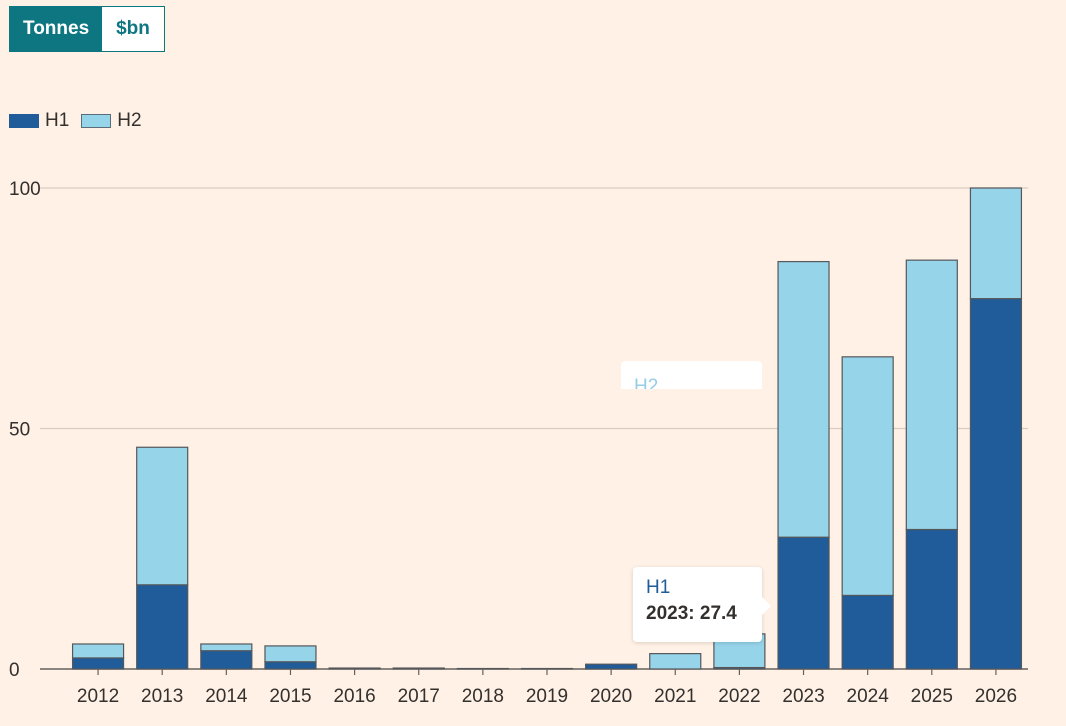  Describe the element at coordinates (98, 696) in the screenshot. I see `x-tick-label-2012: 2012` at that location.